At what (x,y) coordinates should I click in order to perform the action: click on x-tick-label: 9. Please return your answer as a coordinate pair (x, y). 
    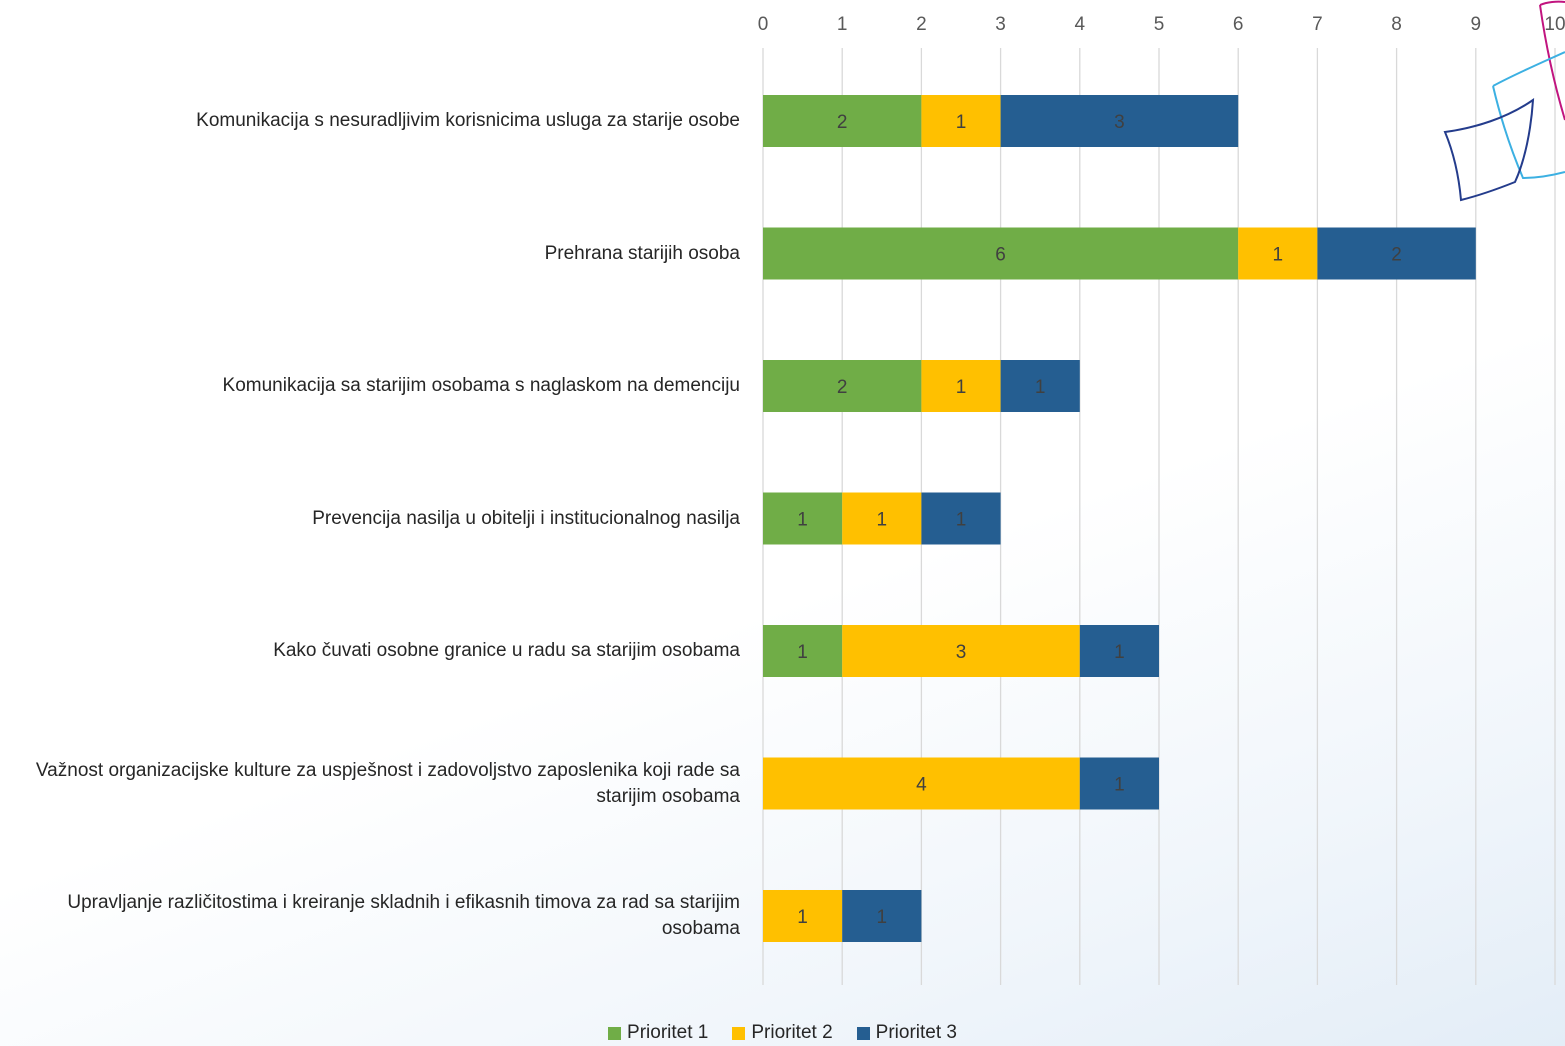
    Looking at the image, I should click on (1476, 24).